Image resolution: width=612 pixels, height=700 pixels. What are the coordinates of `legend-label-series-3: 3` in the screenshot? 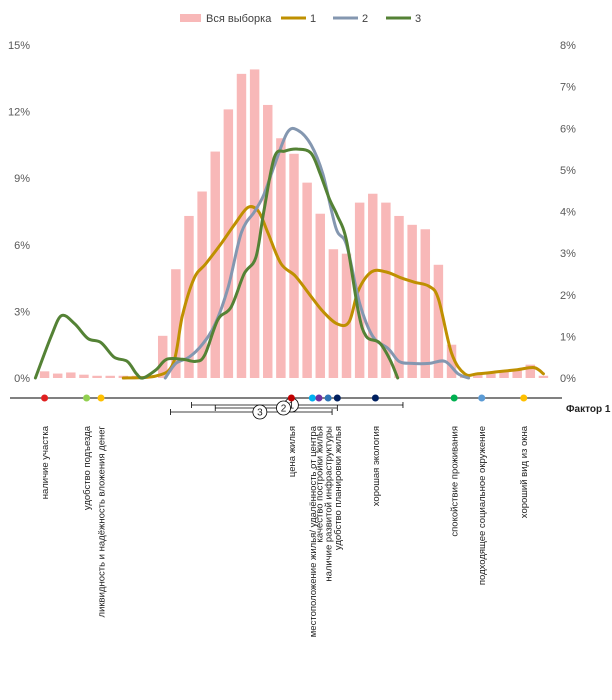 It's located at (418, 19).